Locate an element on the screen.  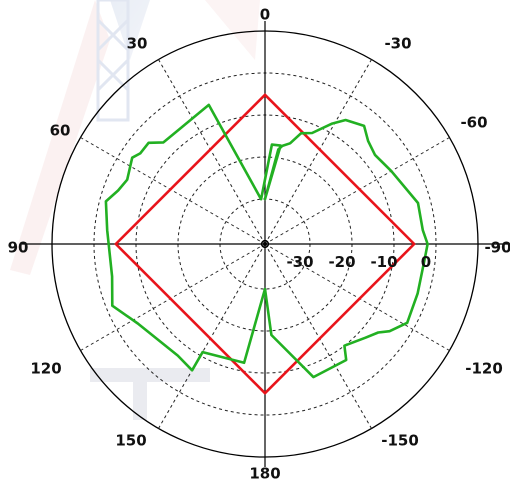
angle-tick-label: 60 is located at coordinates (60, 131).